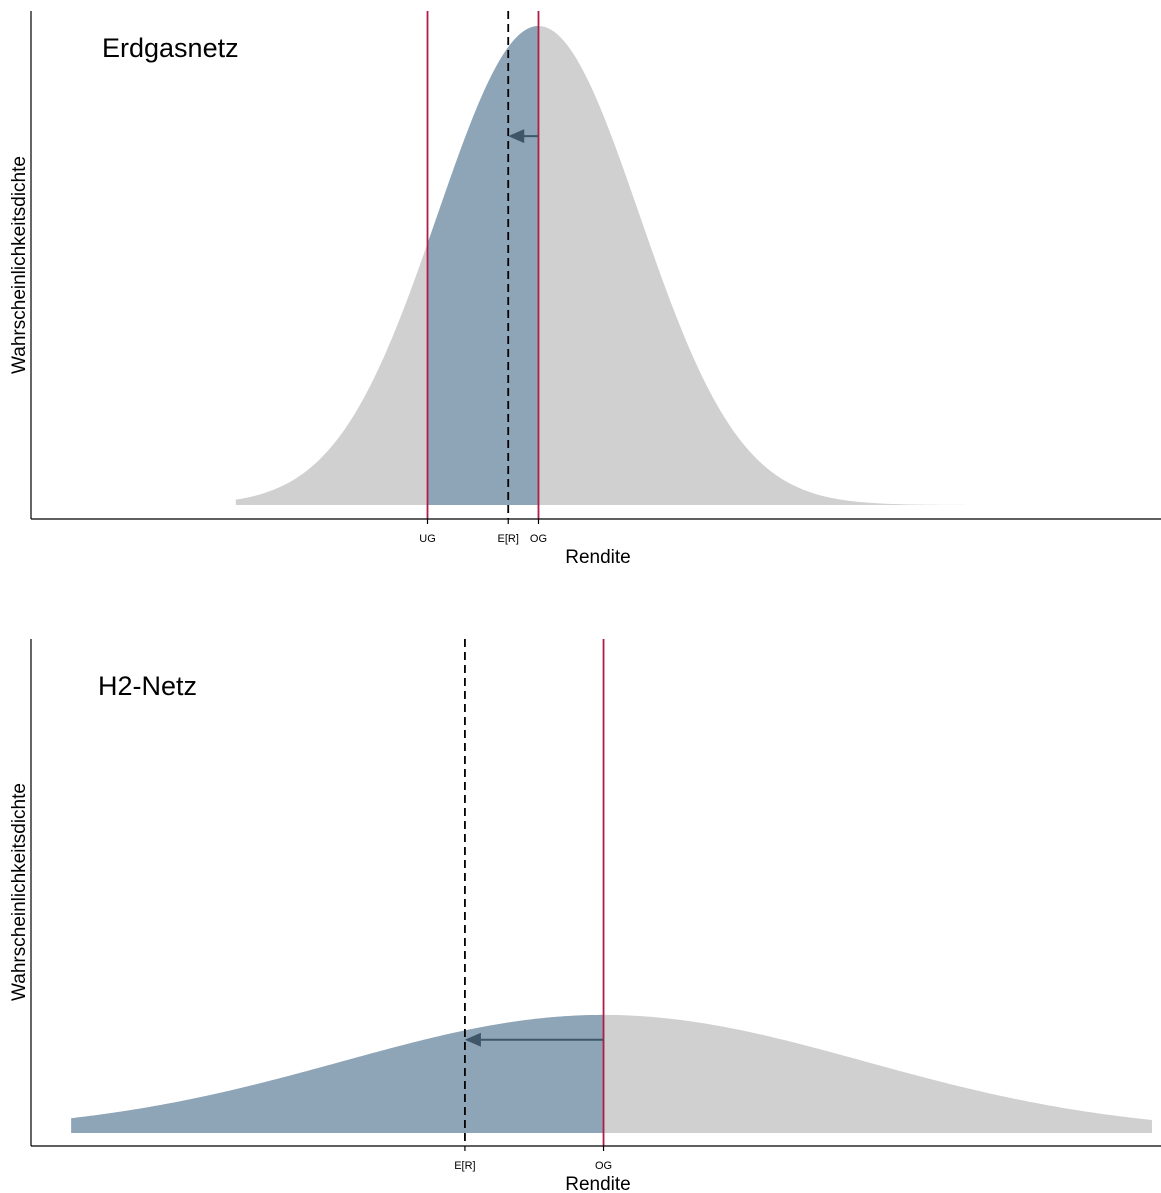 This screenshot has width=1161, height=1193. I want to click on chart-title: Erdgasnetz, so click(170, 48).